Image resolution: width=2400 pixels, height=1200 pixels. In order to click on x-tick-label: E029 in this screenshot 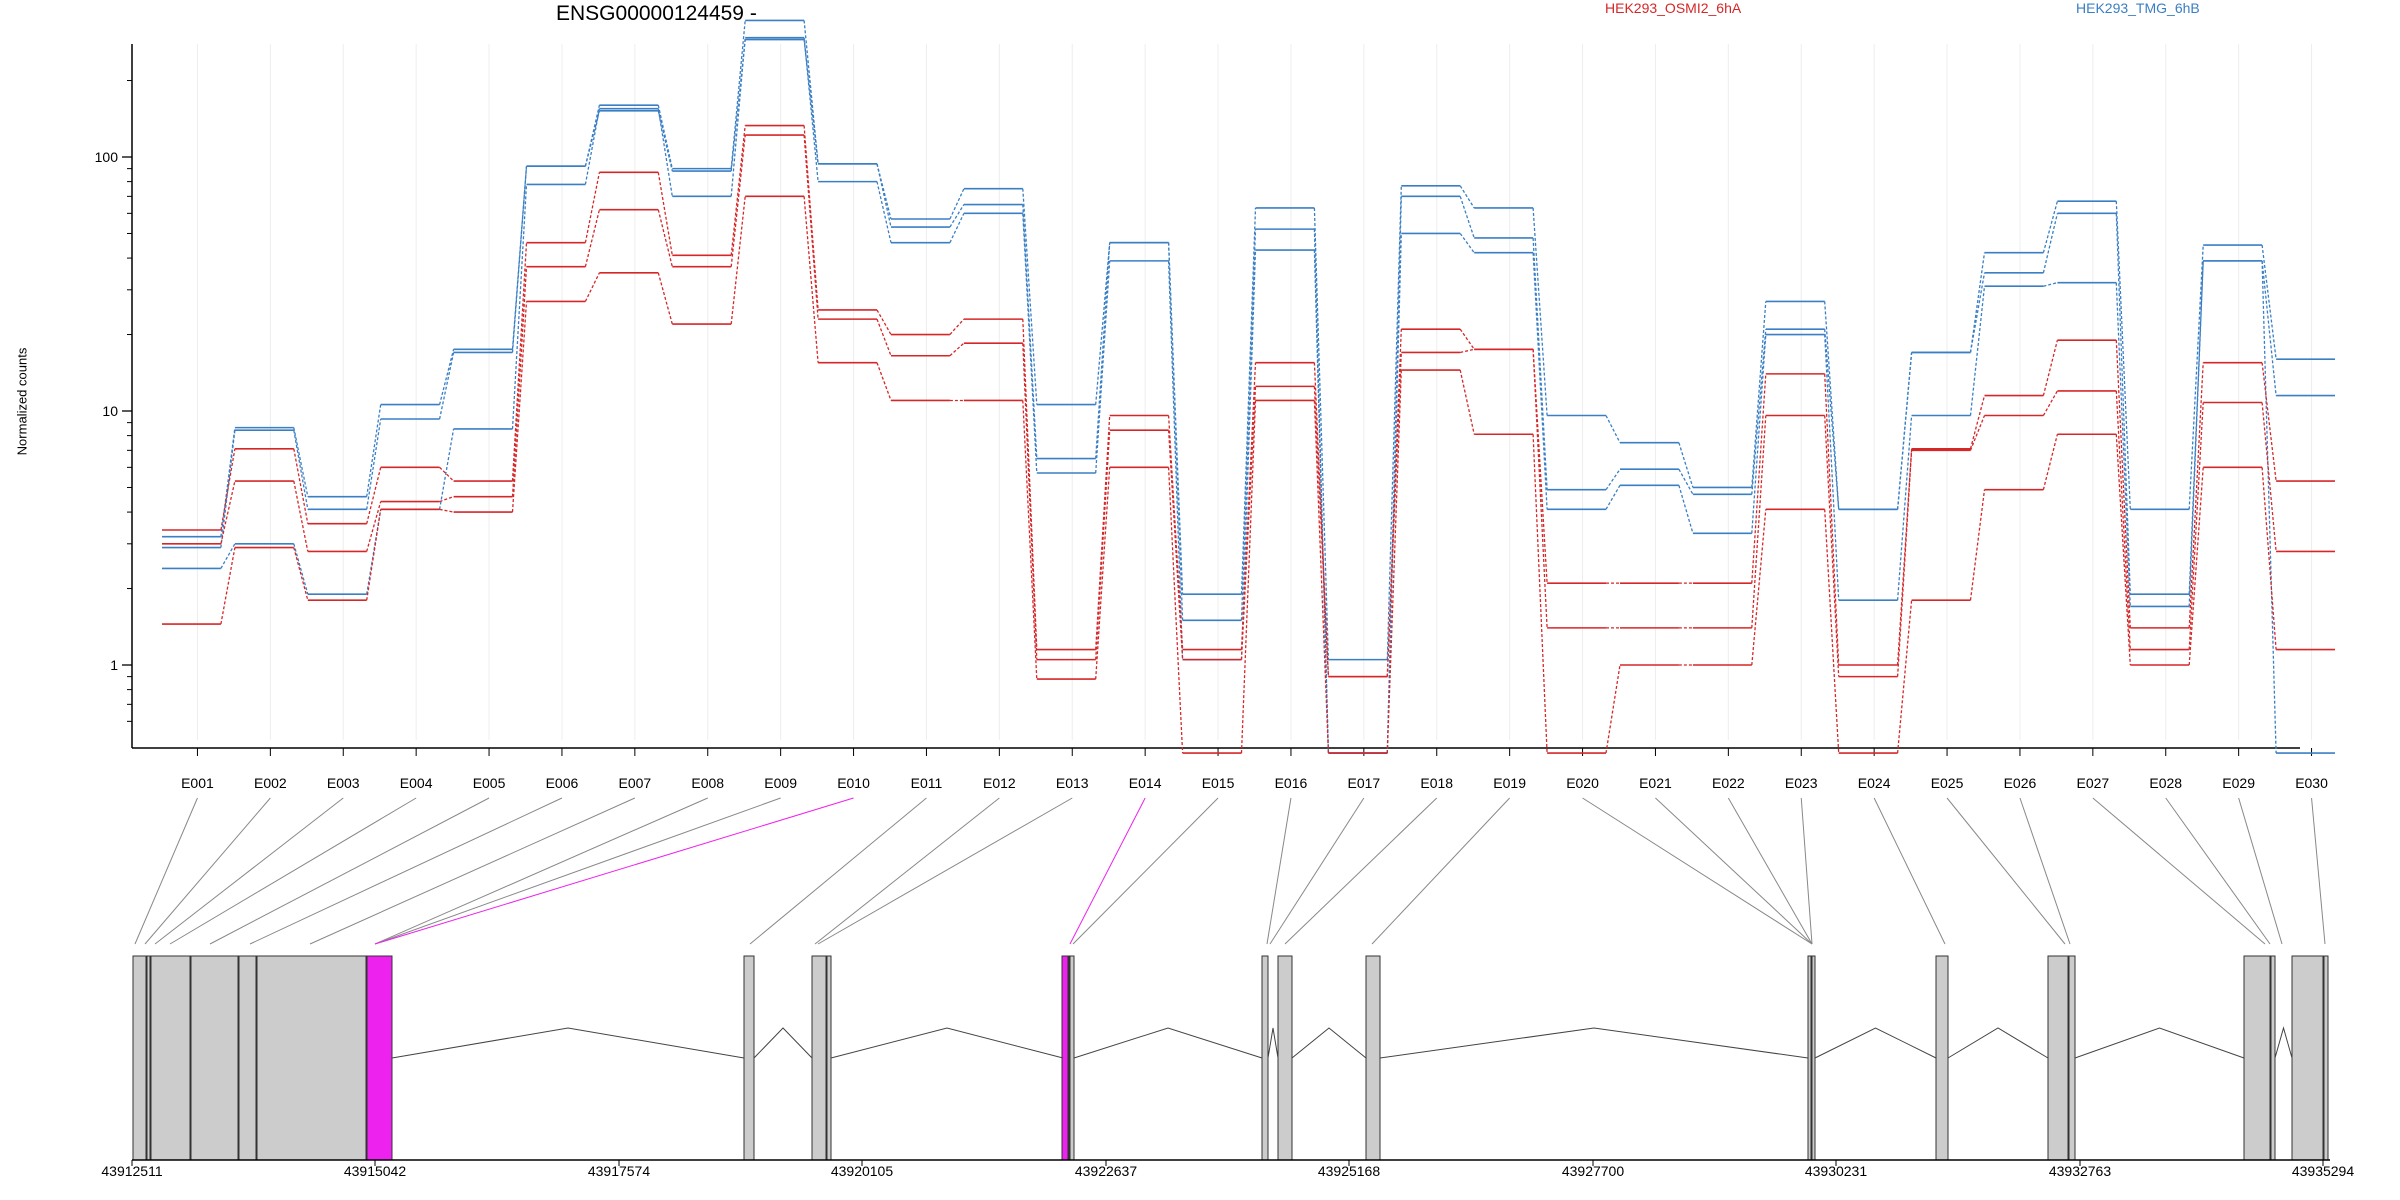, I will do `click(2238, 783)`.